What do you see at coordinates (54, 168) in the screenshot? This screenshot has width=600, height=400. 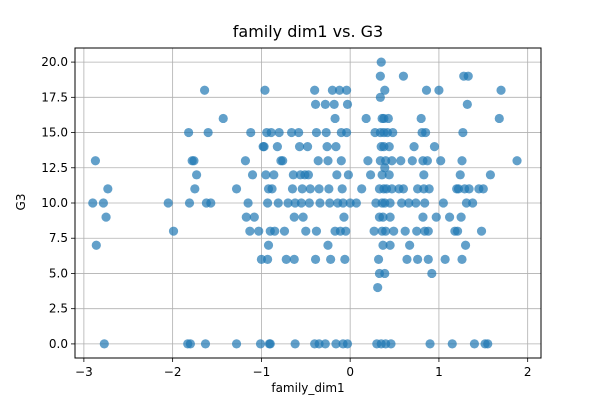 I see `y-tick-label: 12.5` at bounding box center [54, 168].